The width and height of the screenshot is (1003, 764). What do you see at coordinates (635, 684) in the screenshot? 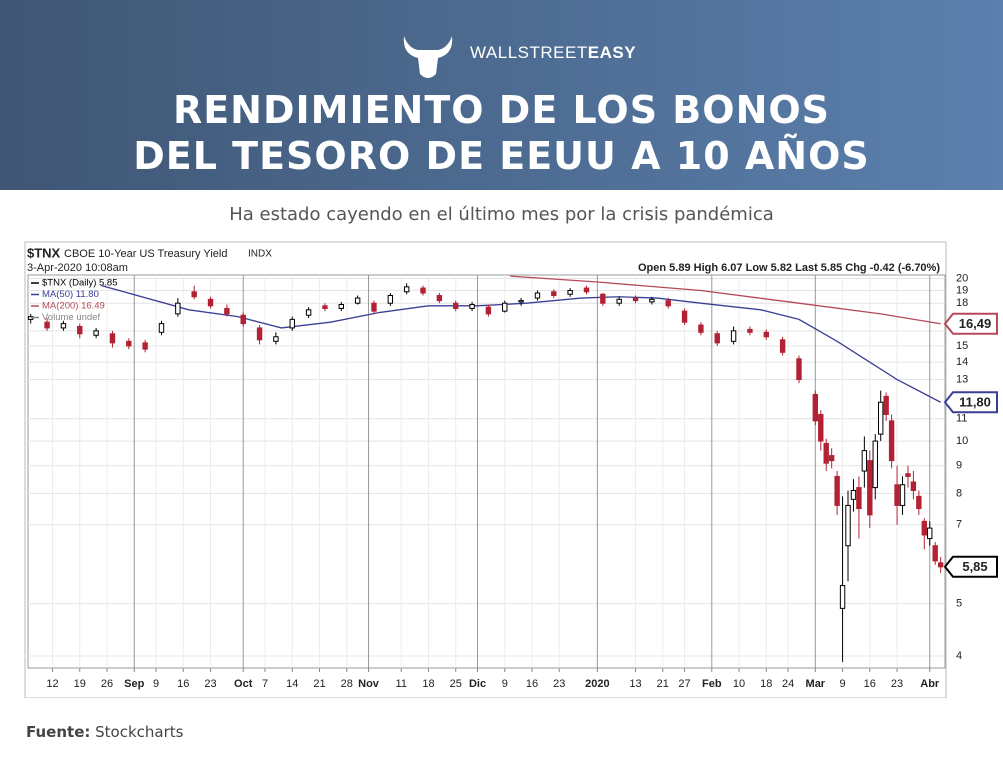
I see `x-tick-label: 13` at bounding box center [635, 684].